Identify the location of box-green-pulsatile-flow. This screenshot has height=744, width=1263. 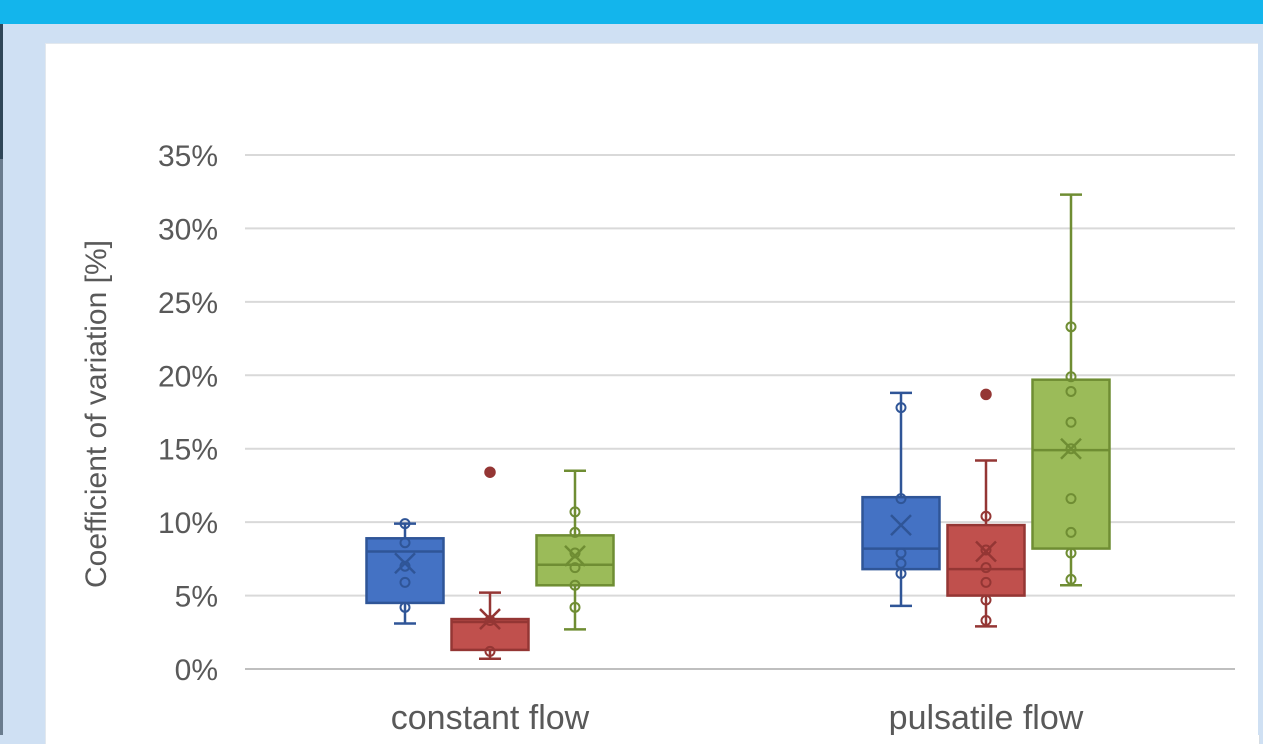
(1071, 390).